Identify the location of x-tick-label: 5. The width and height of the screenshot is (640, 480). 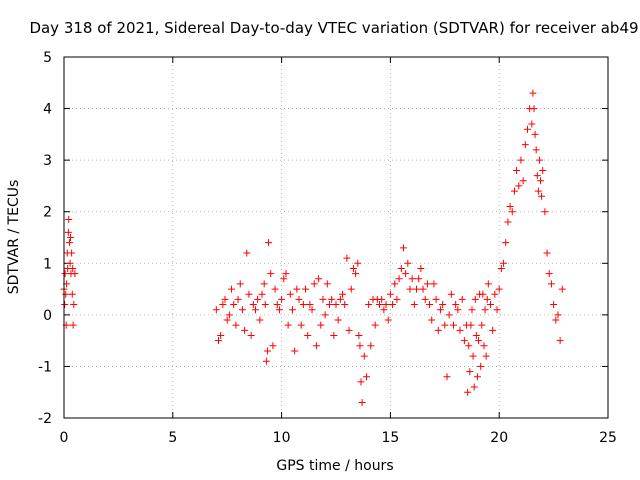
(172, 438).